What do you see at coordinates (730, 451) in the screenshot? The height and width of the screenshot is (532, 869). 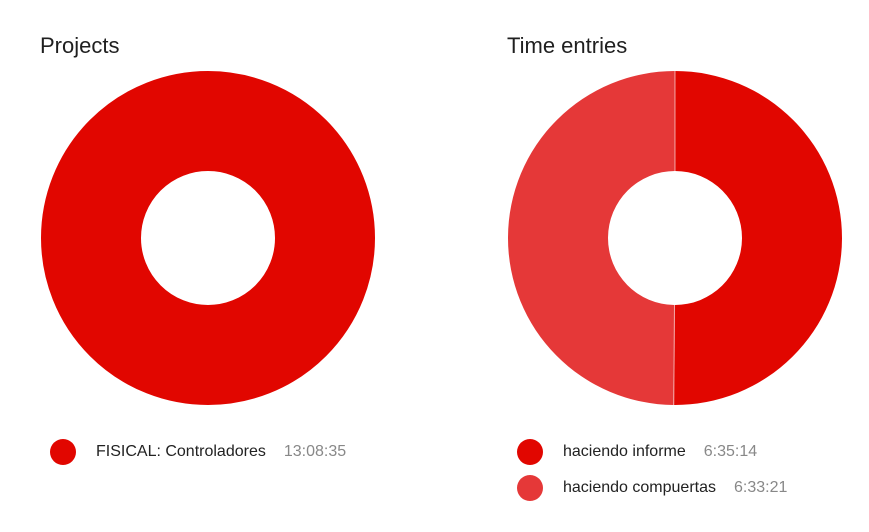 I see `legend-duration: 6:35:14` at bounding box center [730, 451].